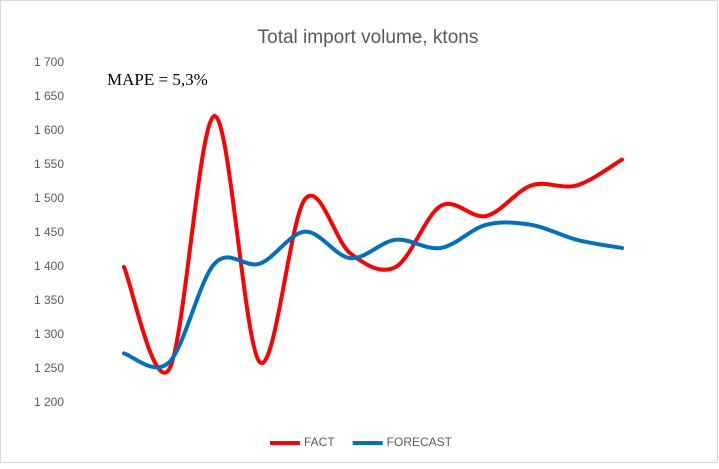 Image resolution: width=719 pixels, height=469 pixels. Describe the element at coordinates (49, 232) in the screenshot. I see `y-tick-label: 1 450` at that location.